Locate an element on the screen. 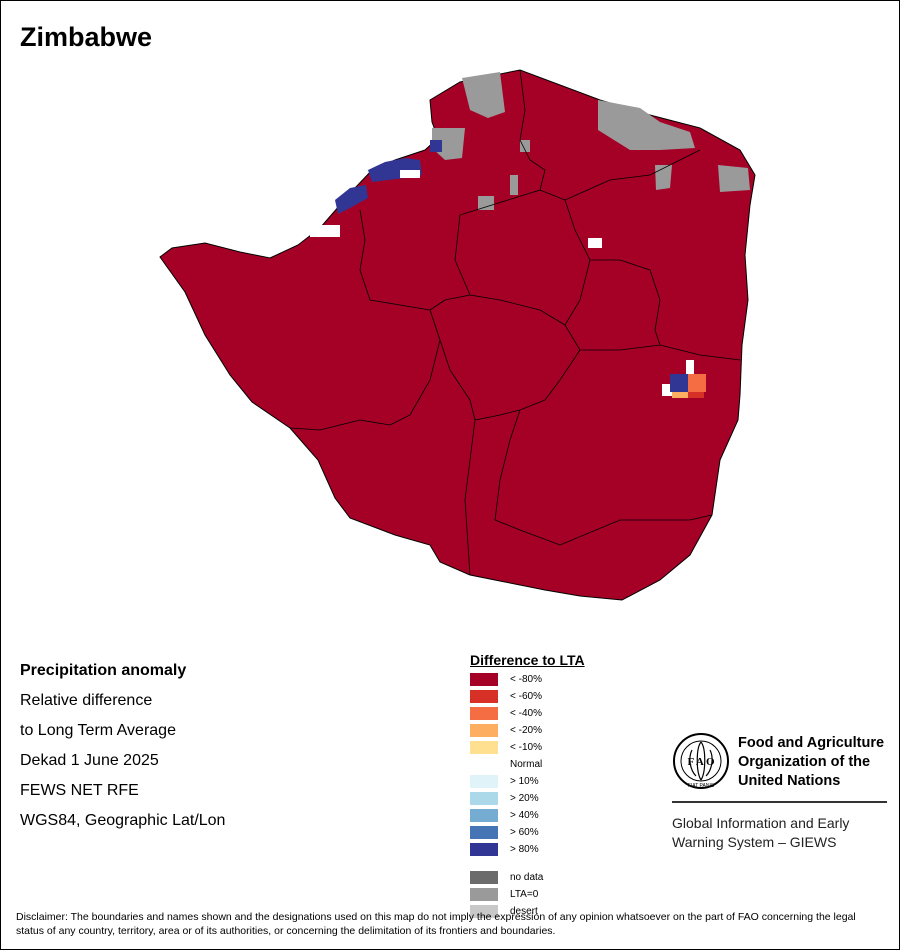 The image size is (900, 950). legend-item: < -80% is located at coordinates (527, 680).